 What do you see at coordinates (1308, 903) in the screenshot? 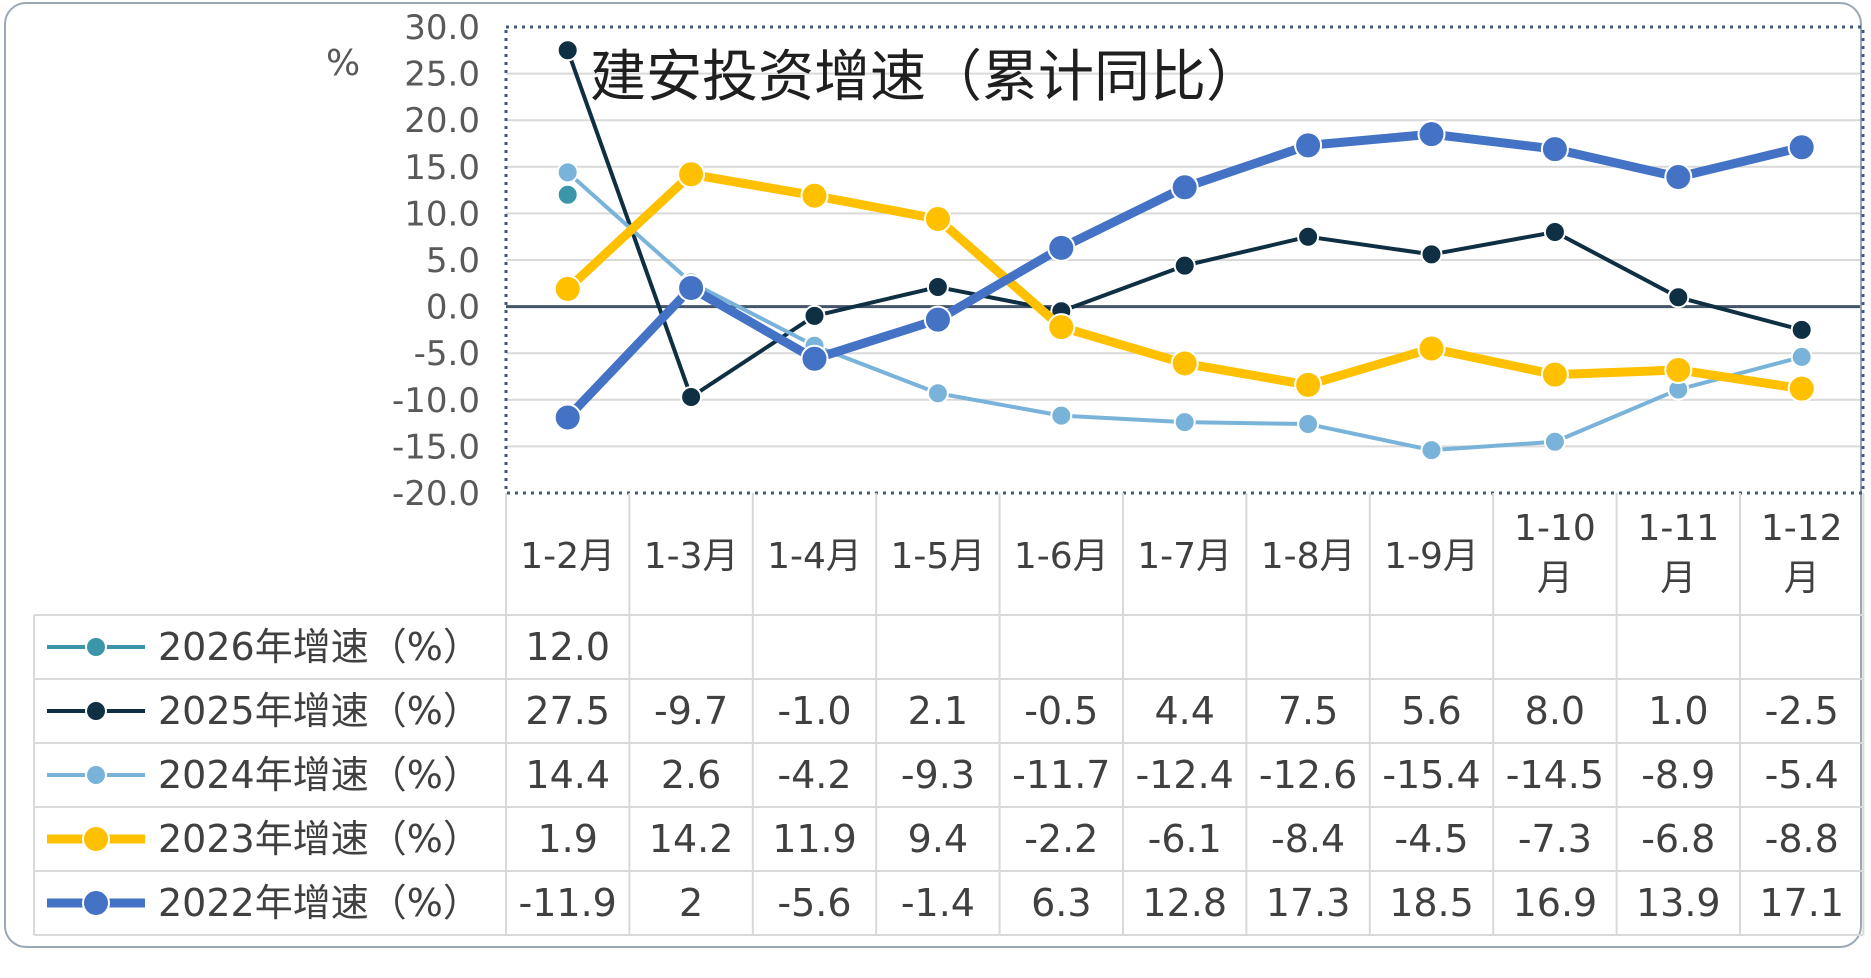
I see `table-cell-value: 17.3` at bounding box center [1308, 903].